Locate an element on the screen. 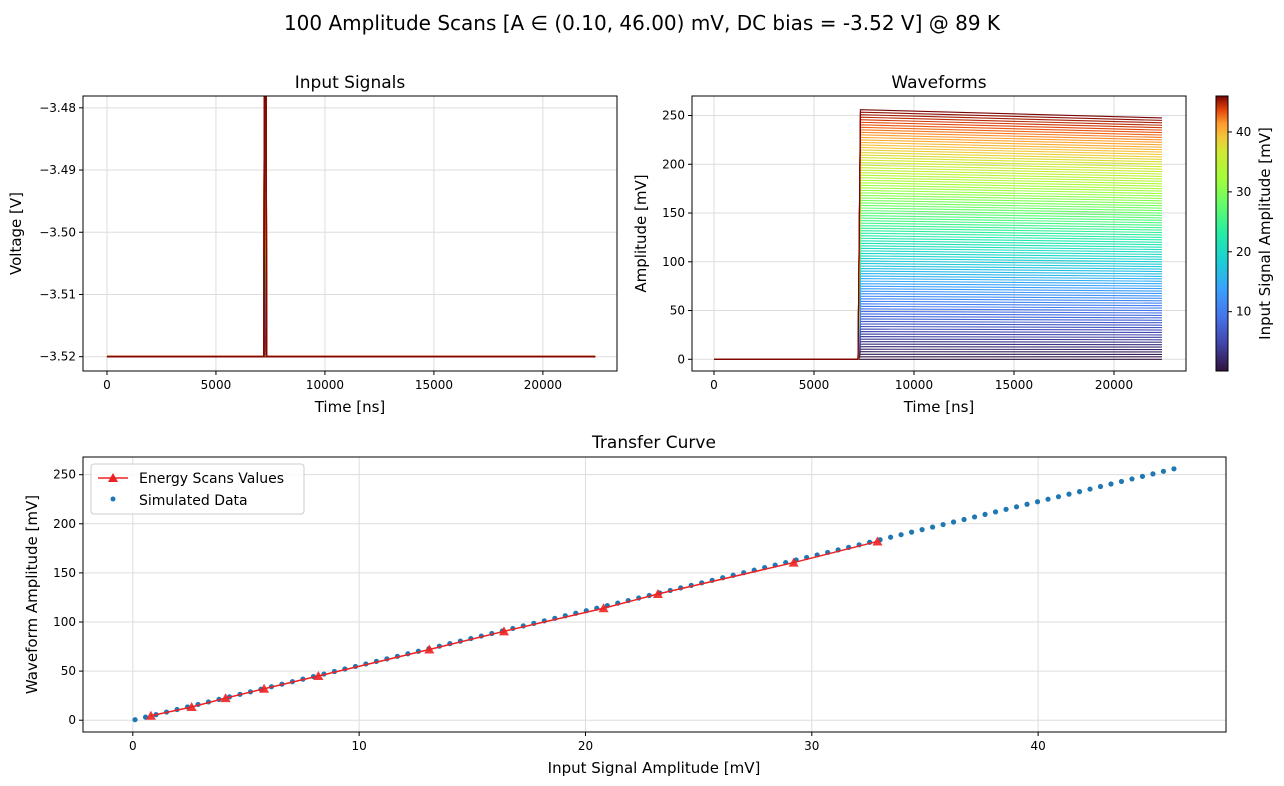  waveforms-title: Waveforms is located at coordinates (938, 83).